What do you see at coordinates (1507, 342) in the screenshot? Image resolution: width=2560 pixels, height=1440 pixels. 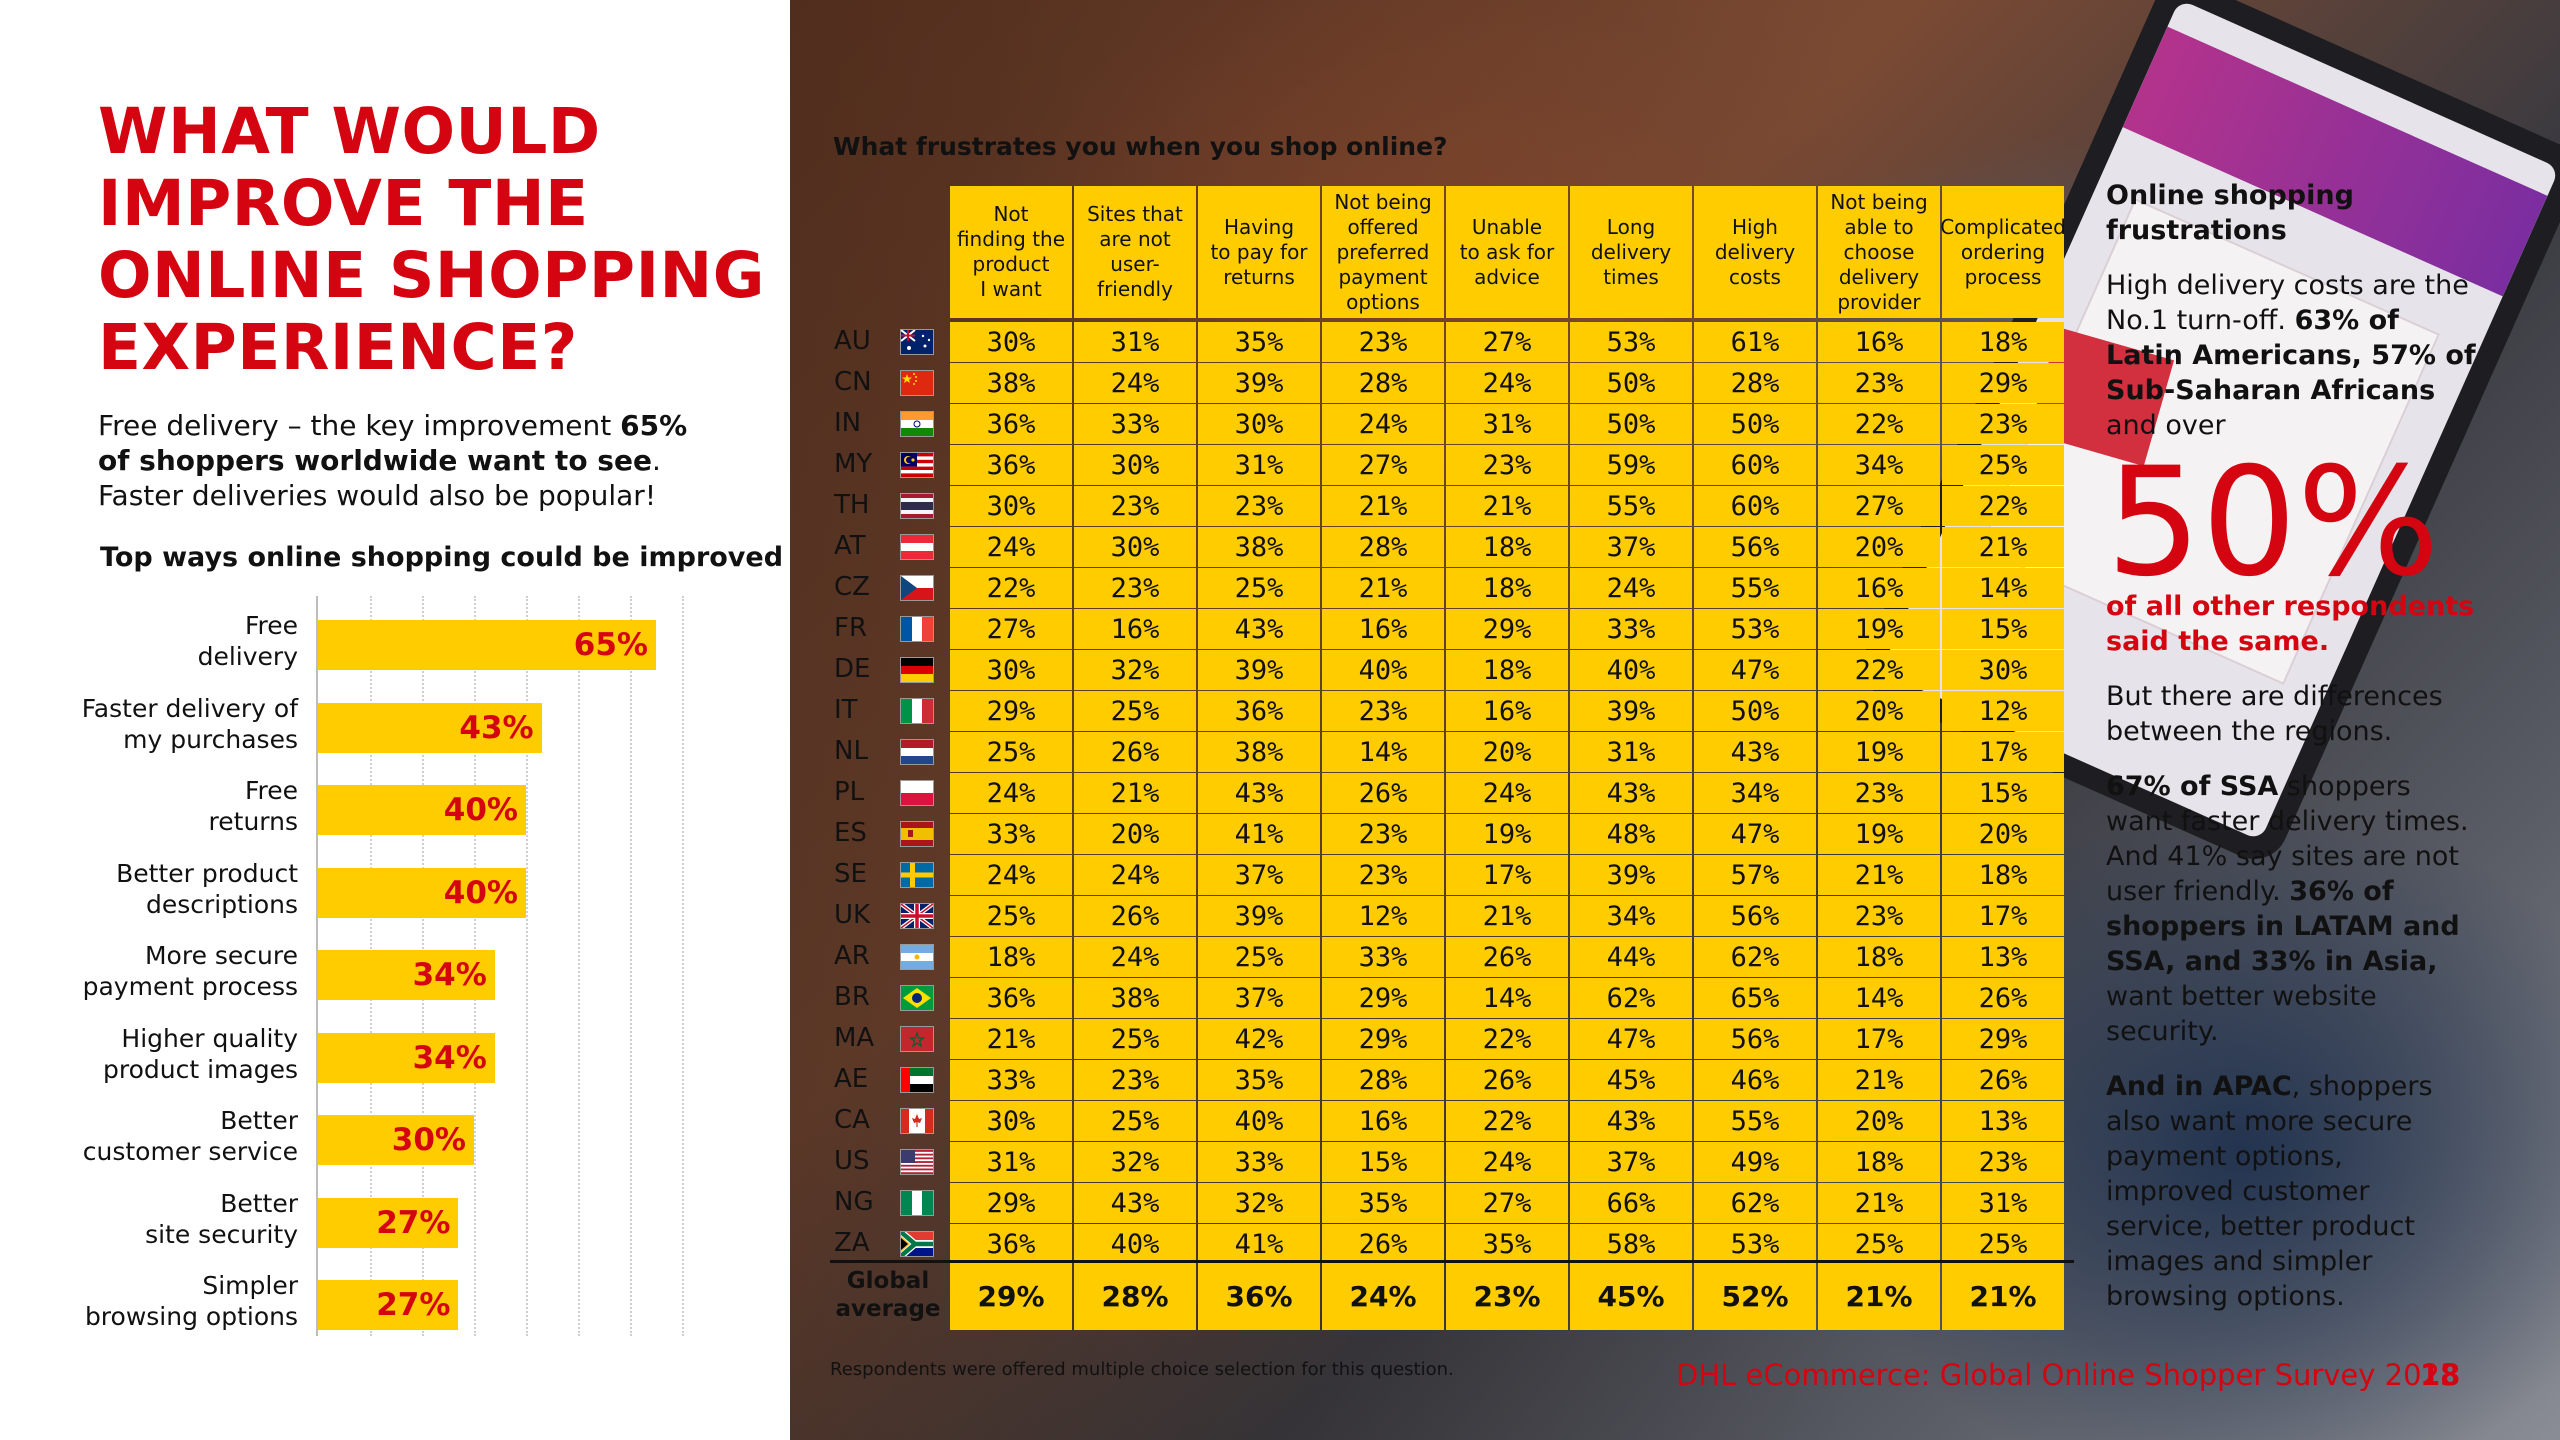 I see `table-cell: 27%` at bounding box center [1507, 342].